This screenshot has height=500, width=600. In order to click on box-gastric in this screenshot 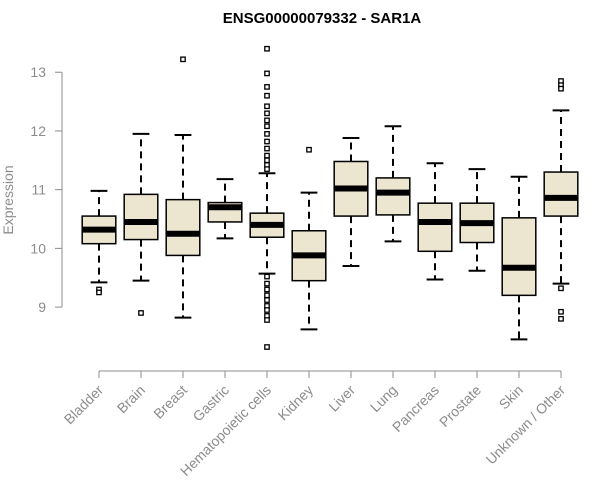, I will do `click(225, 209)`.